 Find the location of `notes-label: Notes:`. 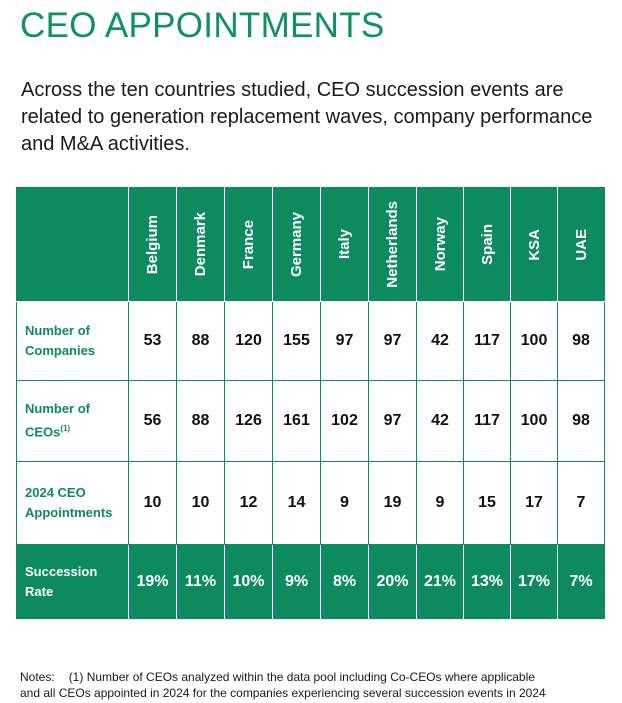

notes-label: Notes: is located at coordinates (37, 677).